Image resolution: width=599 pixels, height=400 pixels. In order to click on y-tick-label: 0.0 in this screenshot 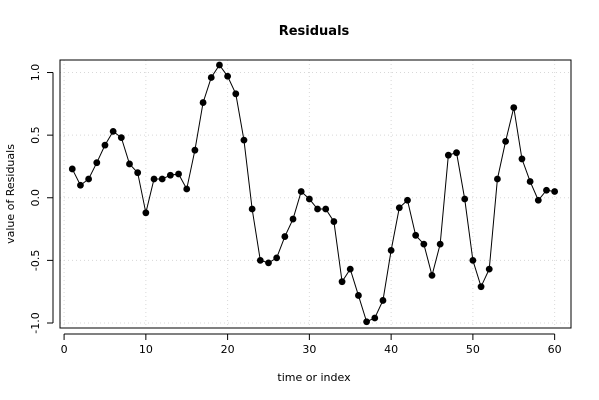, I will do `click(35, 198)`.